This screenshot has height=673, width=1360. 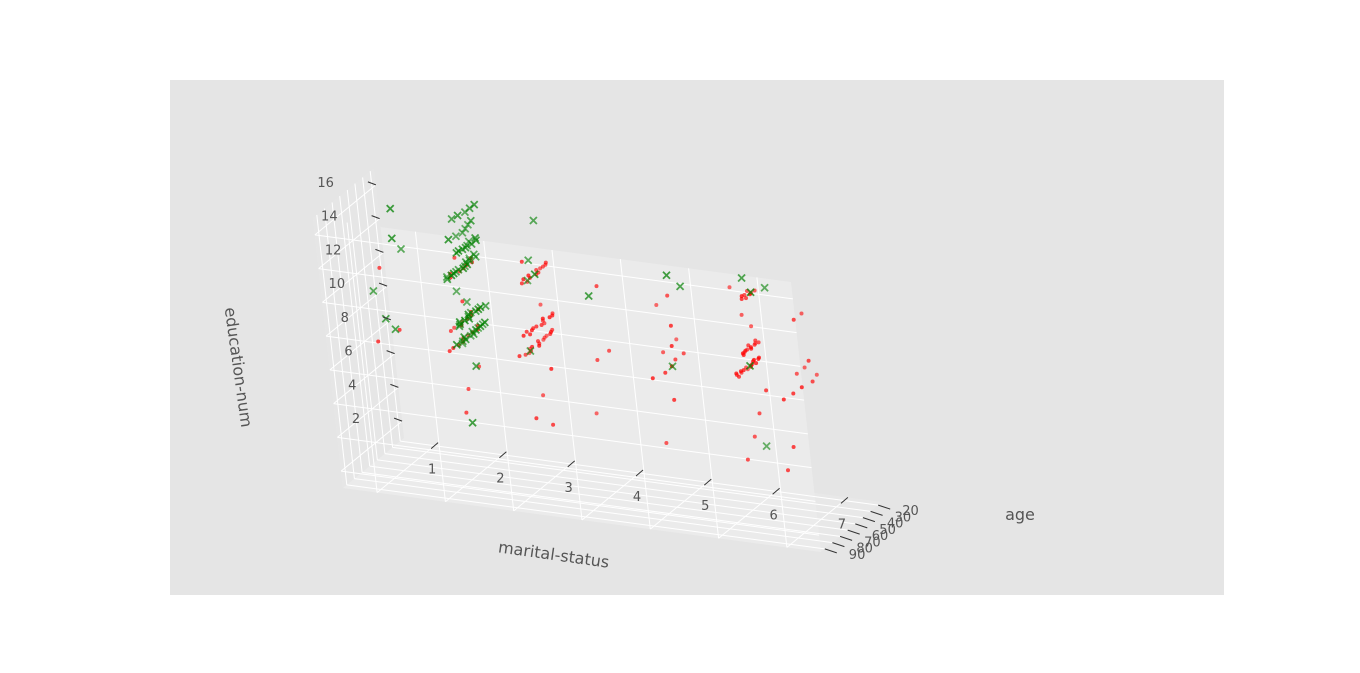 What do you see at coordinates (345, 318) in the screenshot?
I see `z-tick-label: 8` at bounding box center [345, 318].